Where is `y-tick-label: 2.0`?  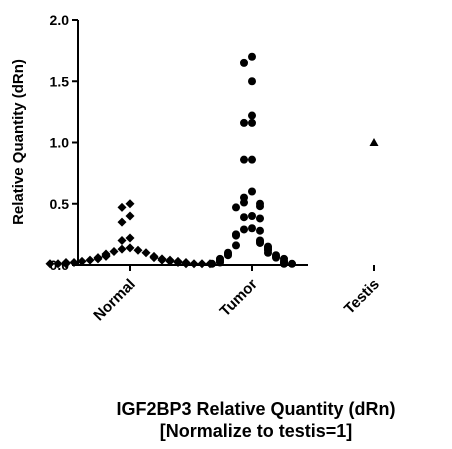 y-tick-label: 2.0 is located at coordinates (60, 20).